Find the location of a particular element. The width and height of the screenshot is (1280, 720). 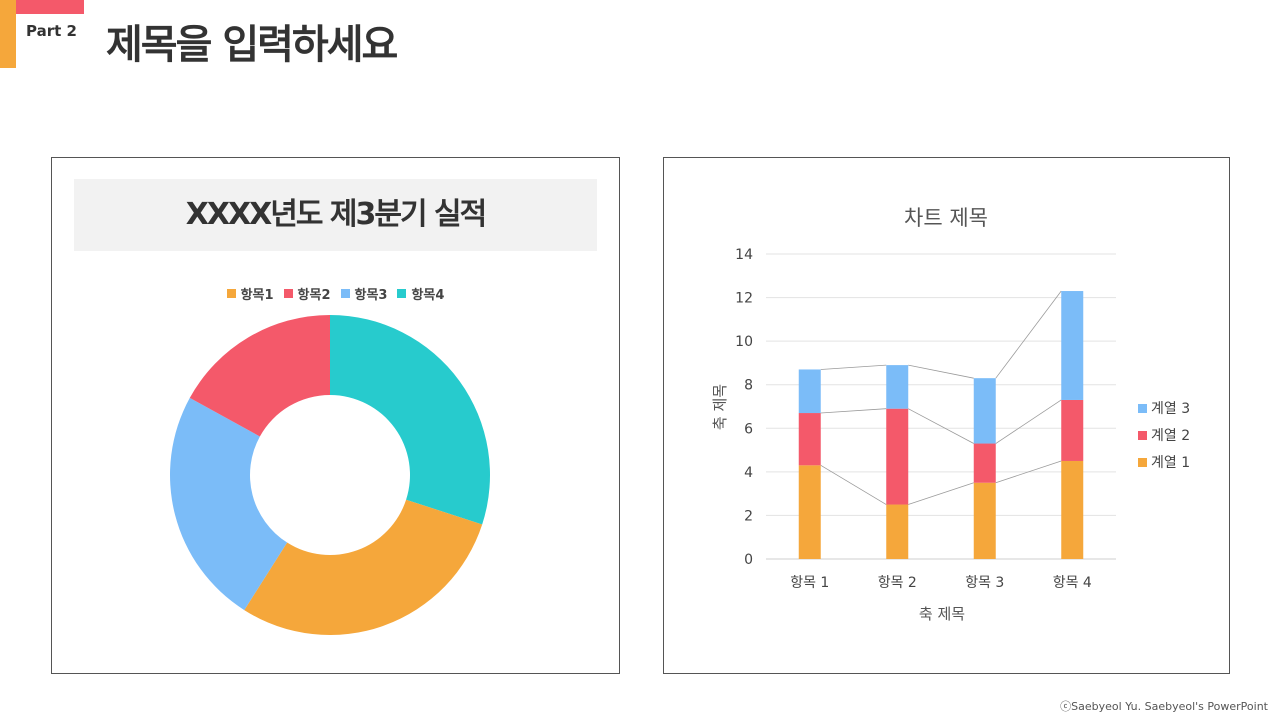

x-tick-label: 항목 4 is located at coordinates (1072, 583).